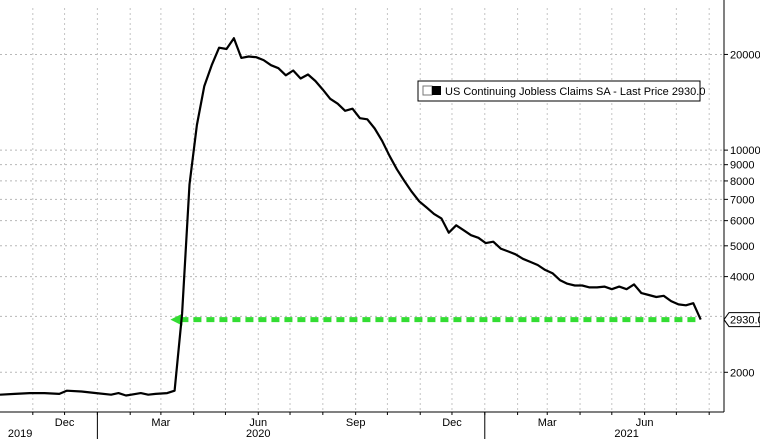 The height and width of the screenshot is (439, 760). Describe the element at coordinates (742, 278) in the screenshot. I see `y-tick-label: 4000` at that location.